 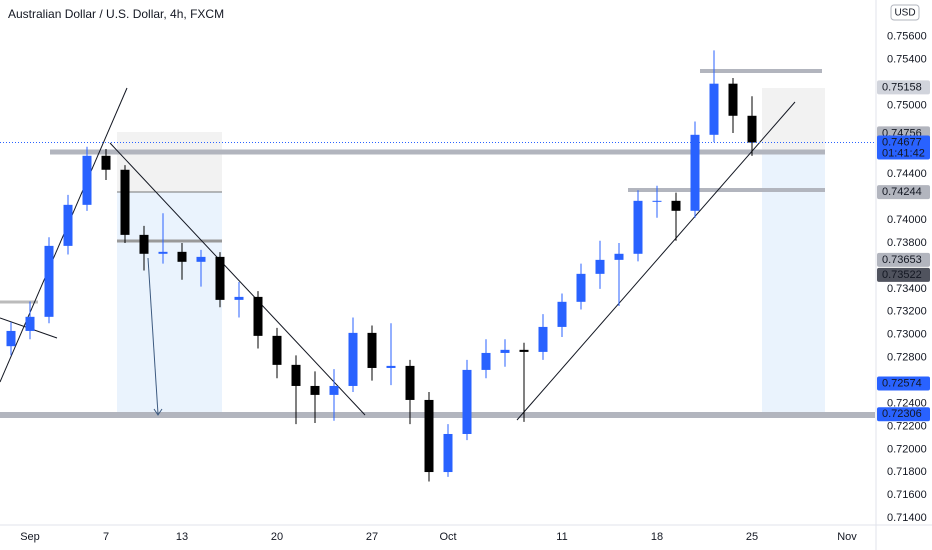 I want to click on y-tick-label: 0.73400, so click(x=907, y=289).